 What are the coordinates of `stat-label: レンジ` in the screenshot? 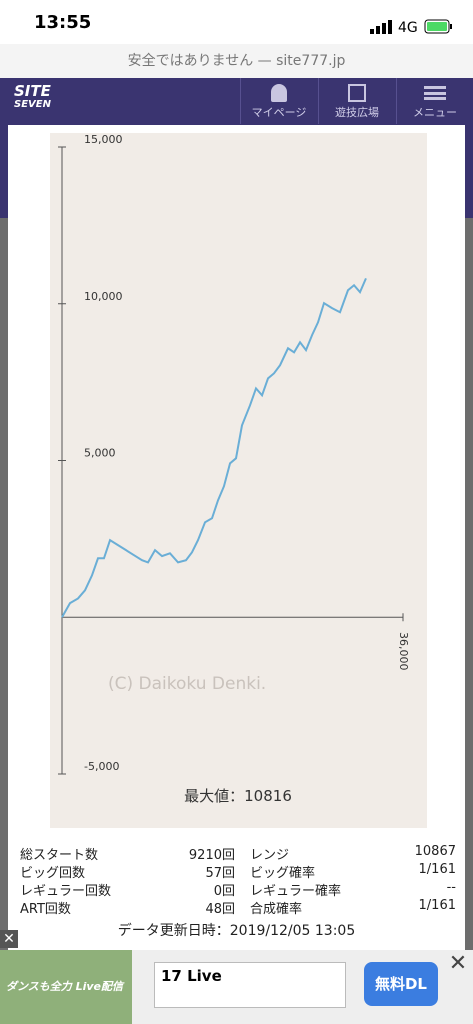 It's located at (270, 855).